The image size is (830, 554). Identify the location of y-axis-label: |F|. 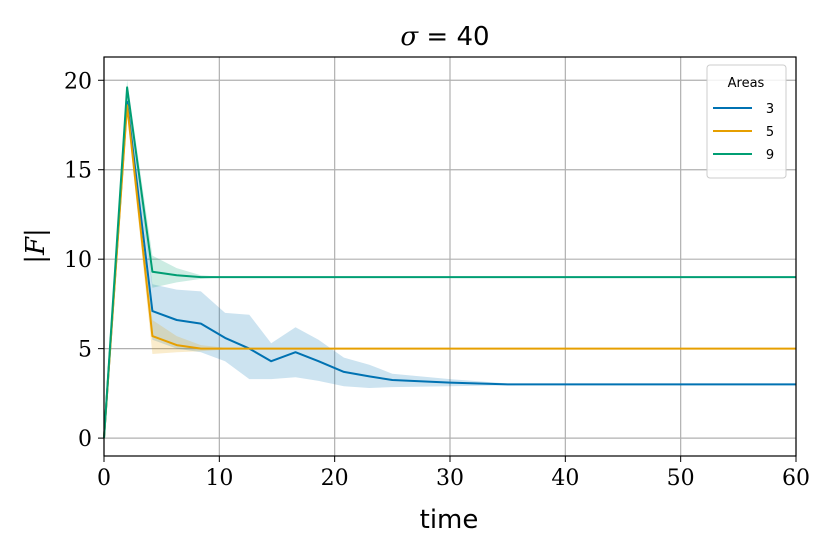
(36, 246).